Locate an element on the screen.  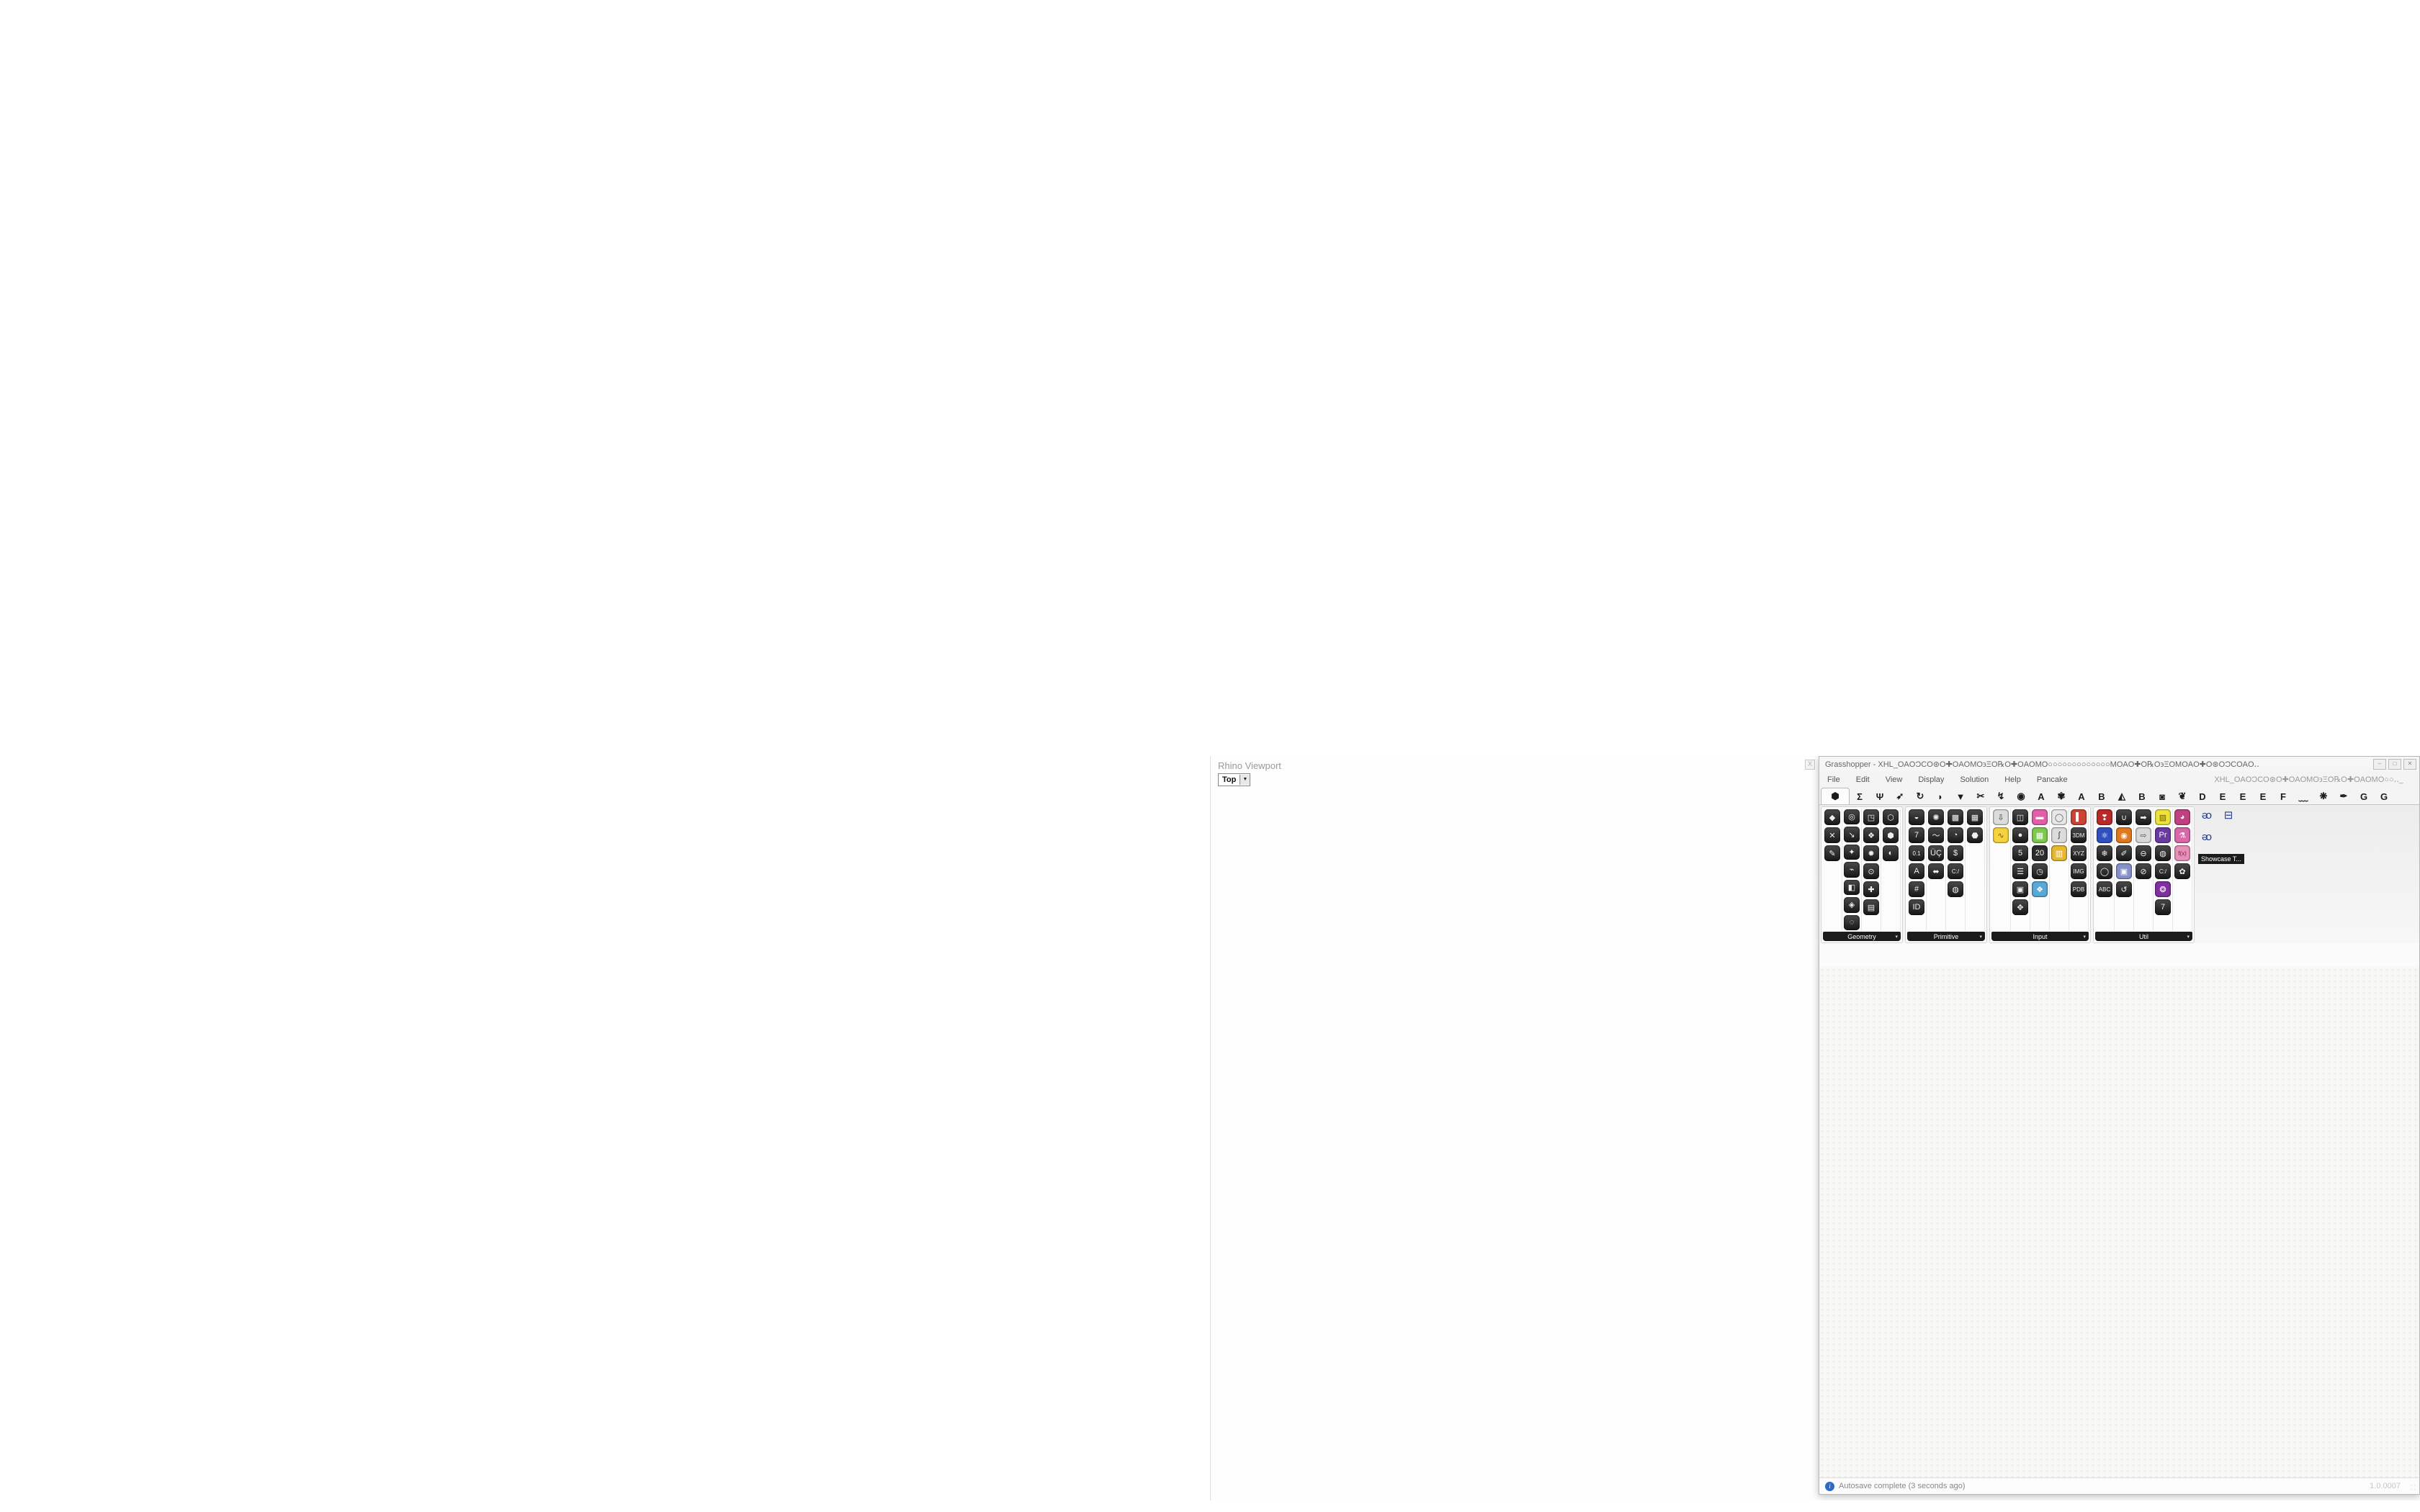
menu-file: File is located at coordinates (1833, 779).